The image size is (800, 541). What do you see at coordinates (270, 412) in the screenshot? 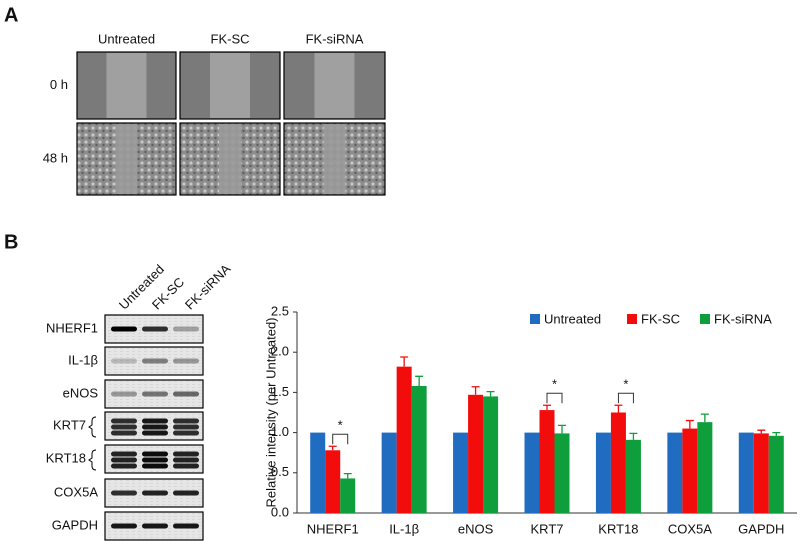
I see `y-axis-label: Relative intensity (per Untreated)` at bounding box center [270, 412].